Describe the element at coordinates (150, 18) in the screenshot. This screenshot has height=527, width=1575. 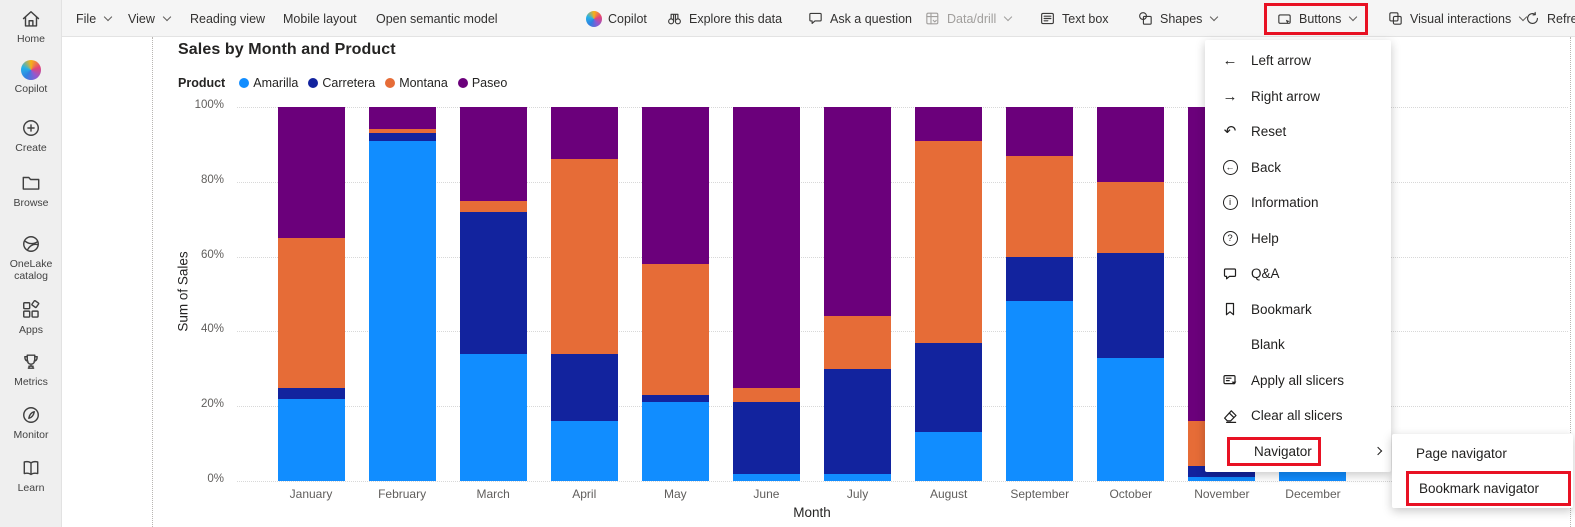
I see `view-menu: View` at that location.